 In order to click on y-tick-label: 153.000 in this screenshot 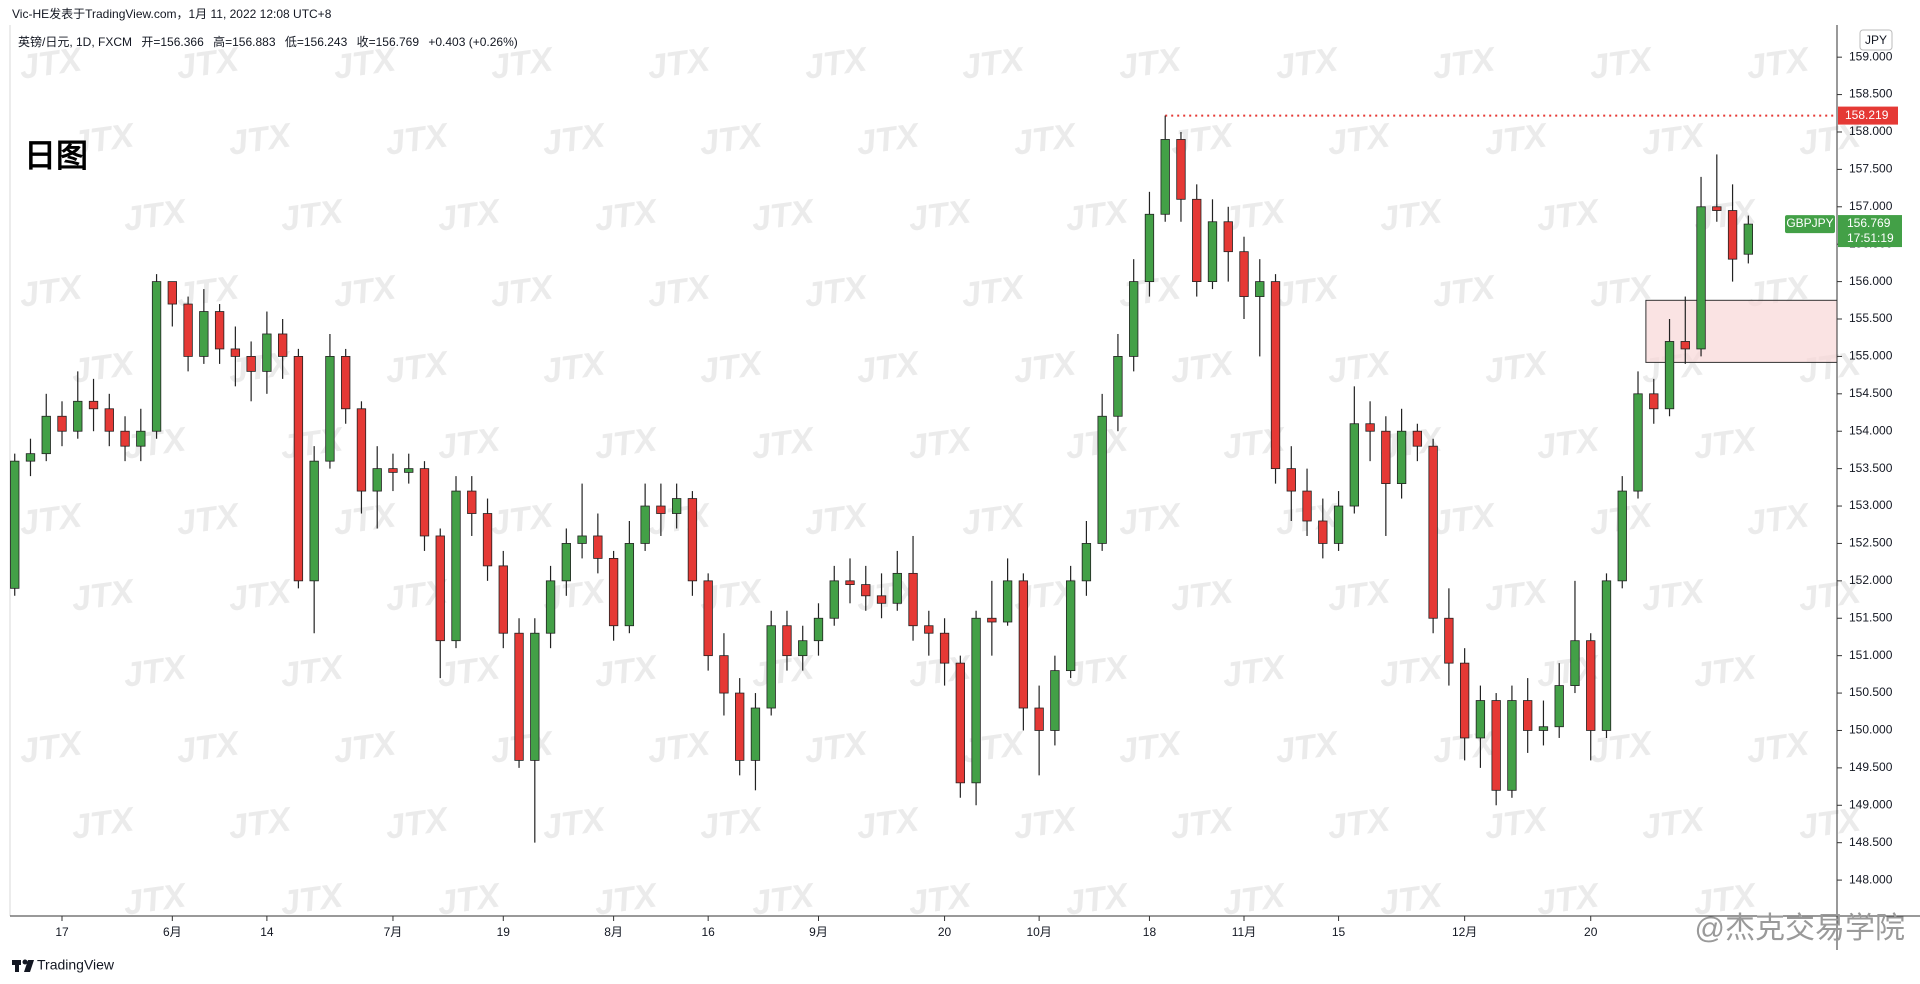, I will do `click(1871, 505)`.